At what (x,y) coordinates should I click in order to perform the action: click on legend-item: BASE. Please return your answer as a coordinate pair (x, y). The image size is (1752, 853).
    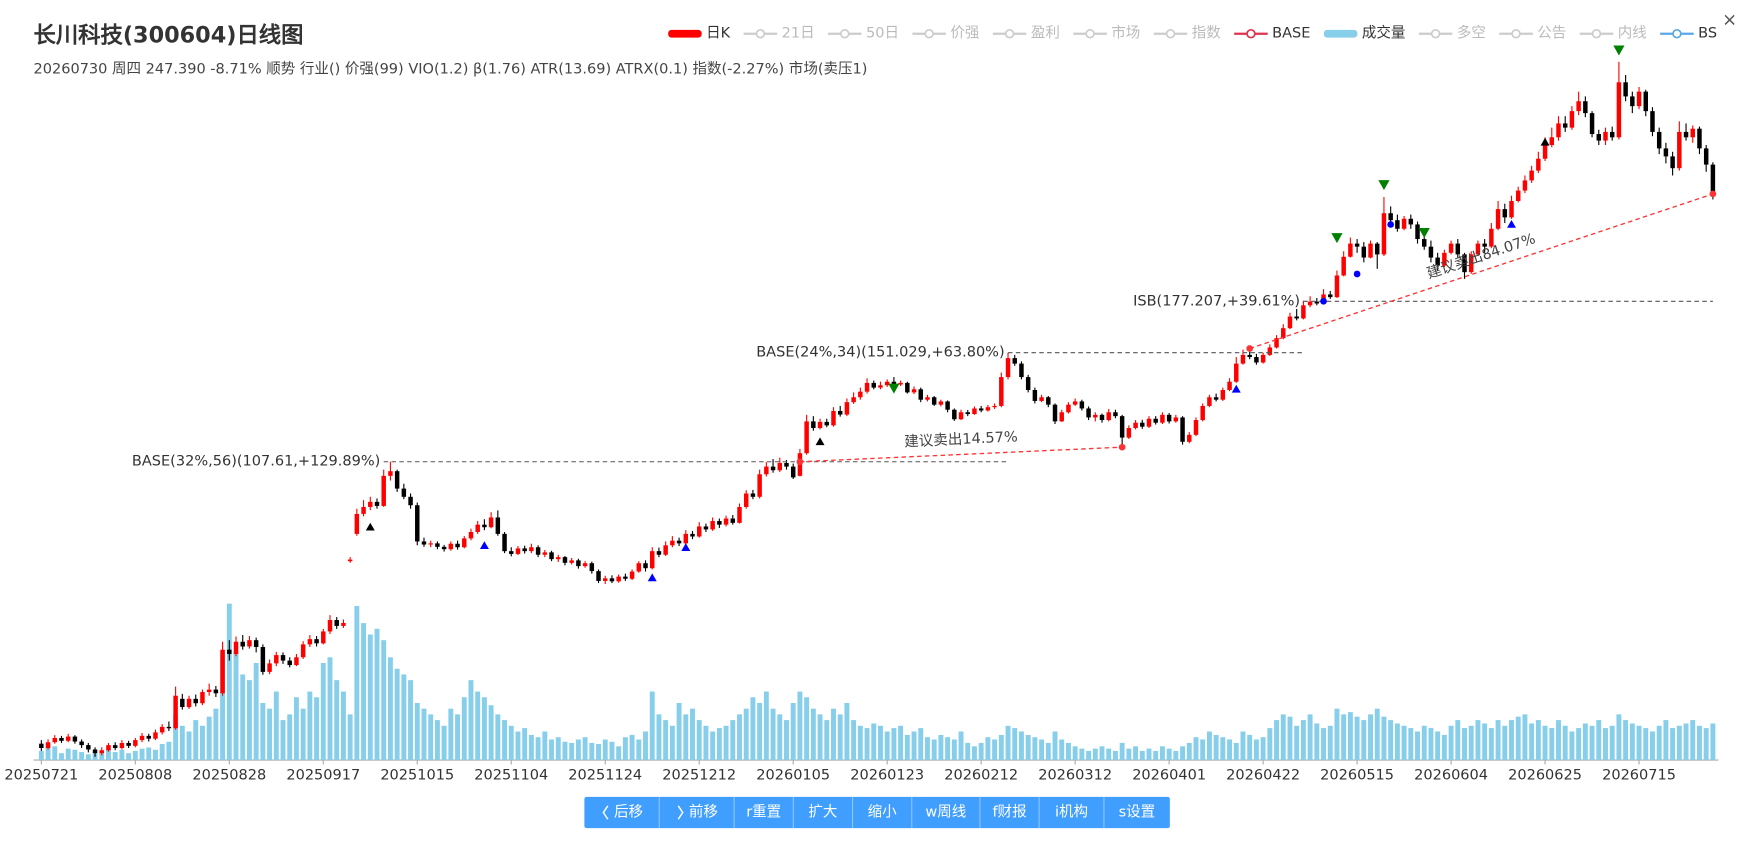
    Looking at the image, I should click on (1272, 34).